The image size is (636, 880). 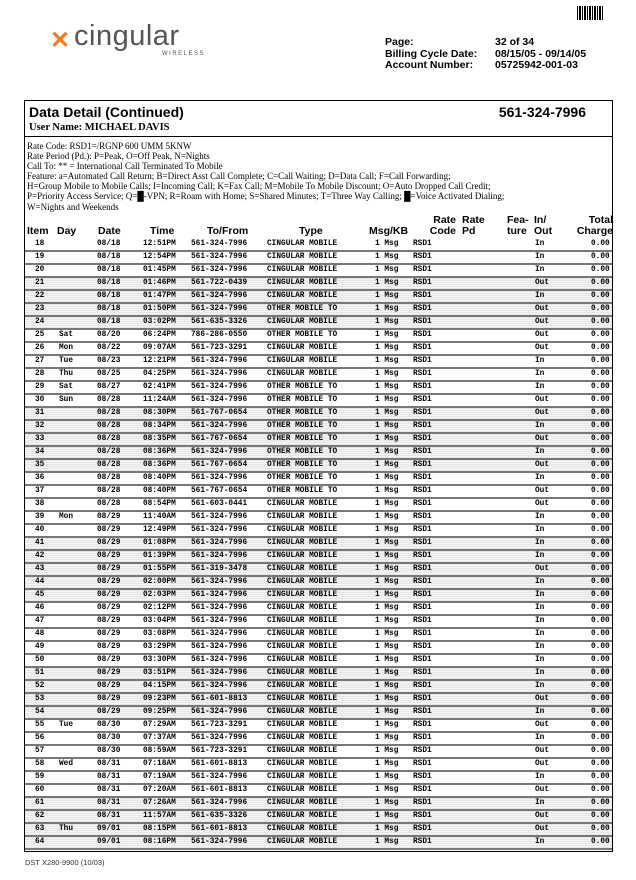 I want to click on cell-tofrom: 561-722-0439, so click(x=219, y=283).